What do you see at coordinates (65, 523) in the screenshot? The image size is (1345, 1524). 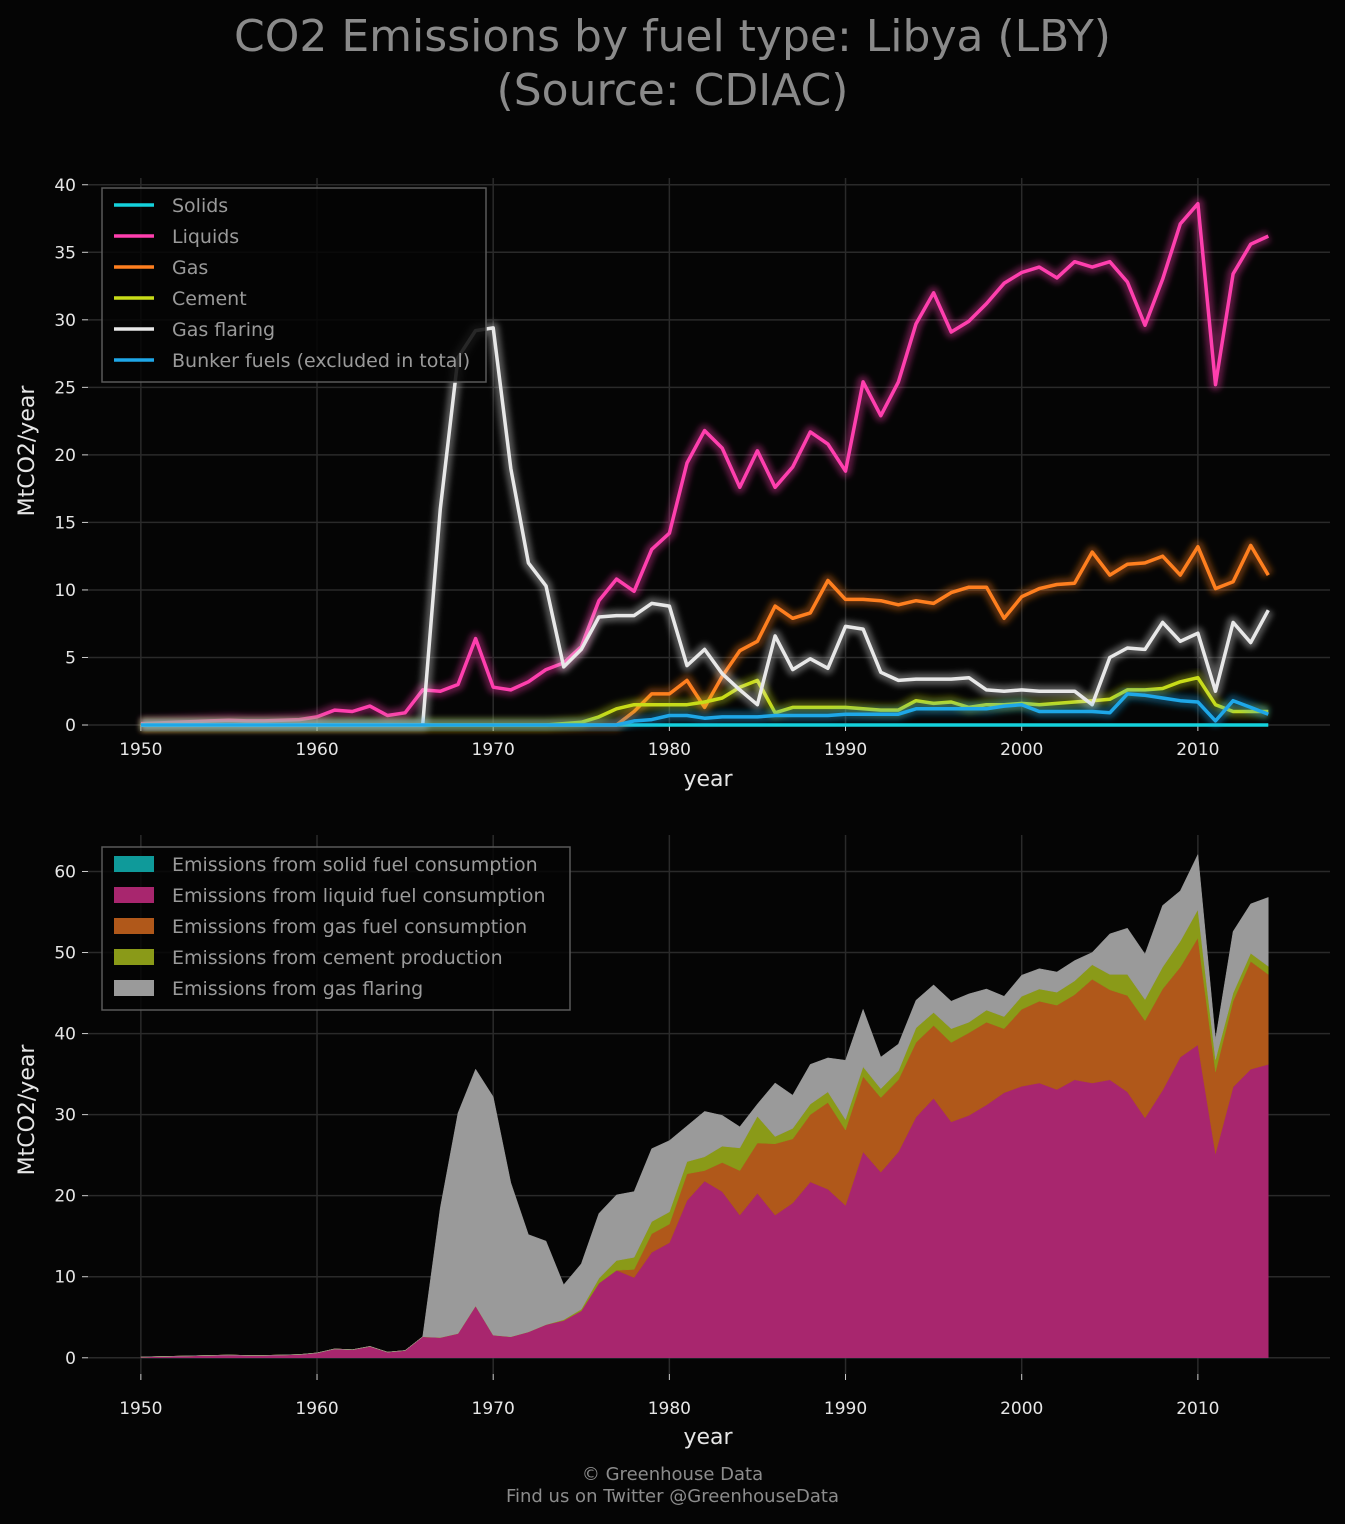 I see `y-tick-label: 15` at bounding box center [65, 523].